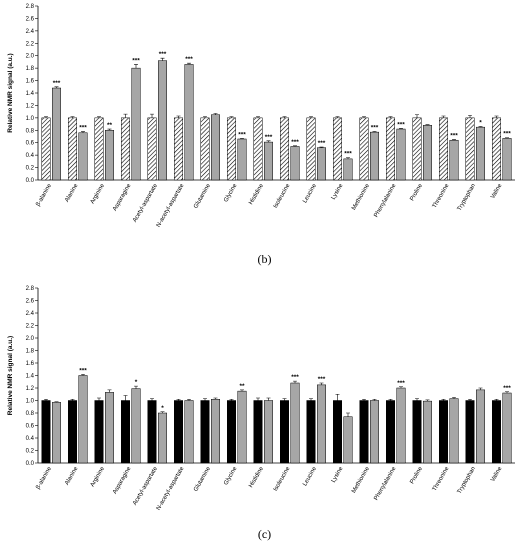  Describe the element at coordinates (30, 352) in the screenshot. I see `y-tick-label: 1.8` at that location.